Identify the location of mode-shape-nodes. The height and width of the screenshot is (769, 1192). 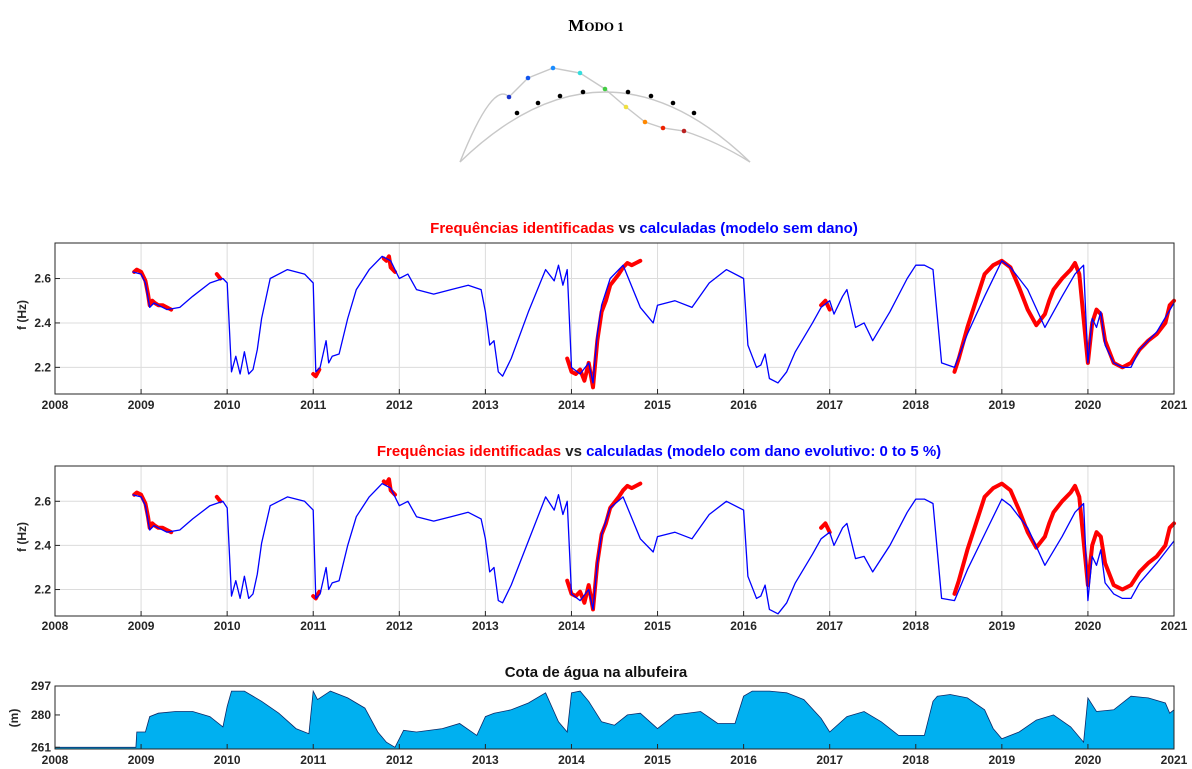
(596, 99).